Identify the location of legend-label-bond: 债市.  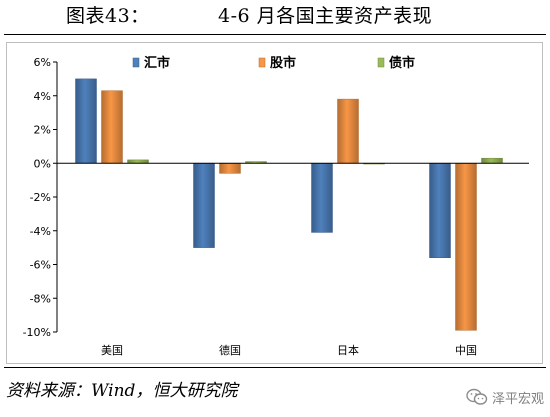
(402, 63).